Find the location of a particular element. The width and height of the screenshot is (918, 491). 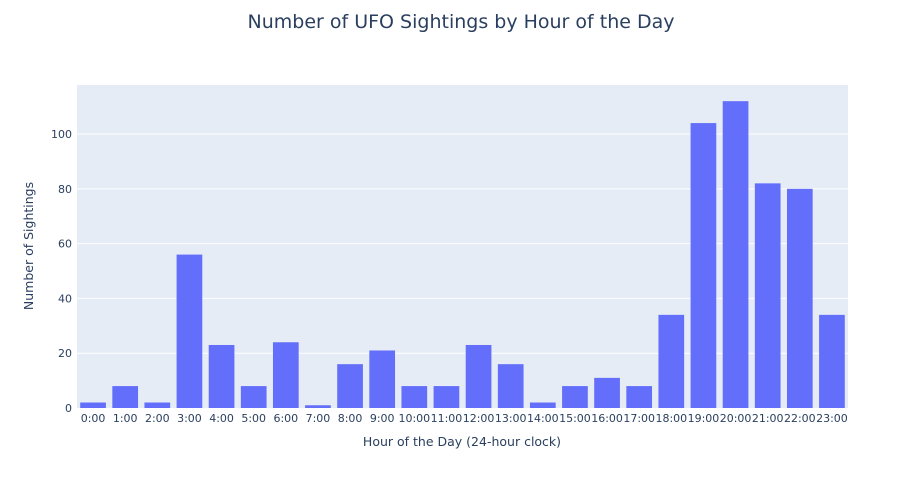

x-tick-label: 19:00 is located at coordinates (704, 418).